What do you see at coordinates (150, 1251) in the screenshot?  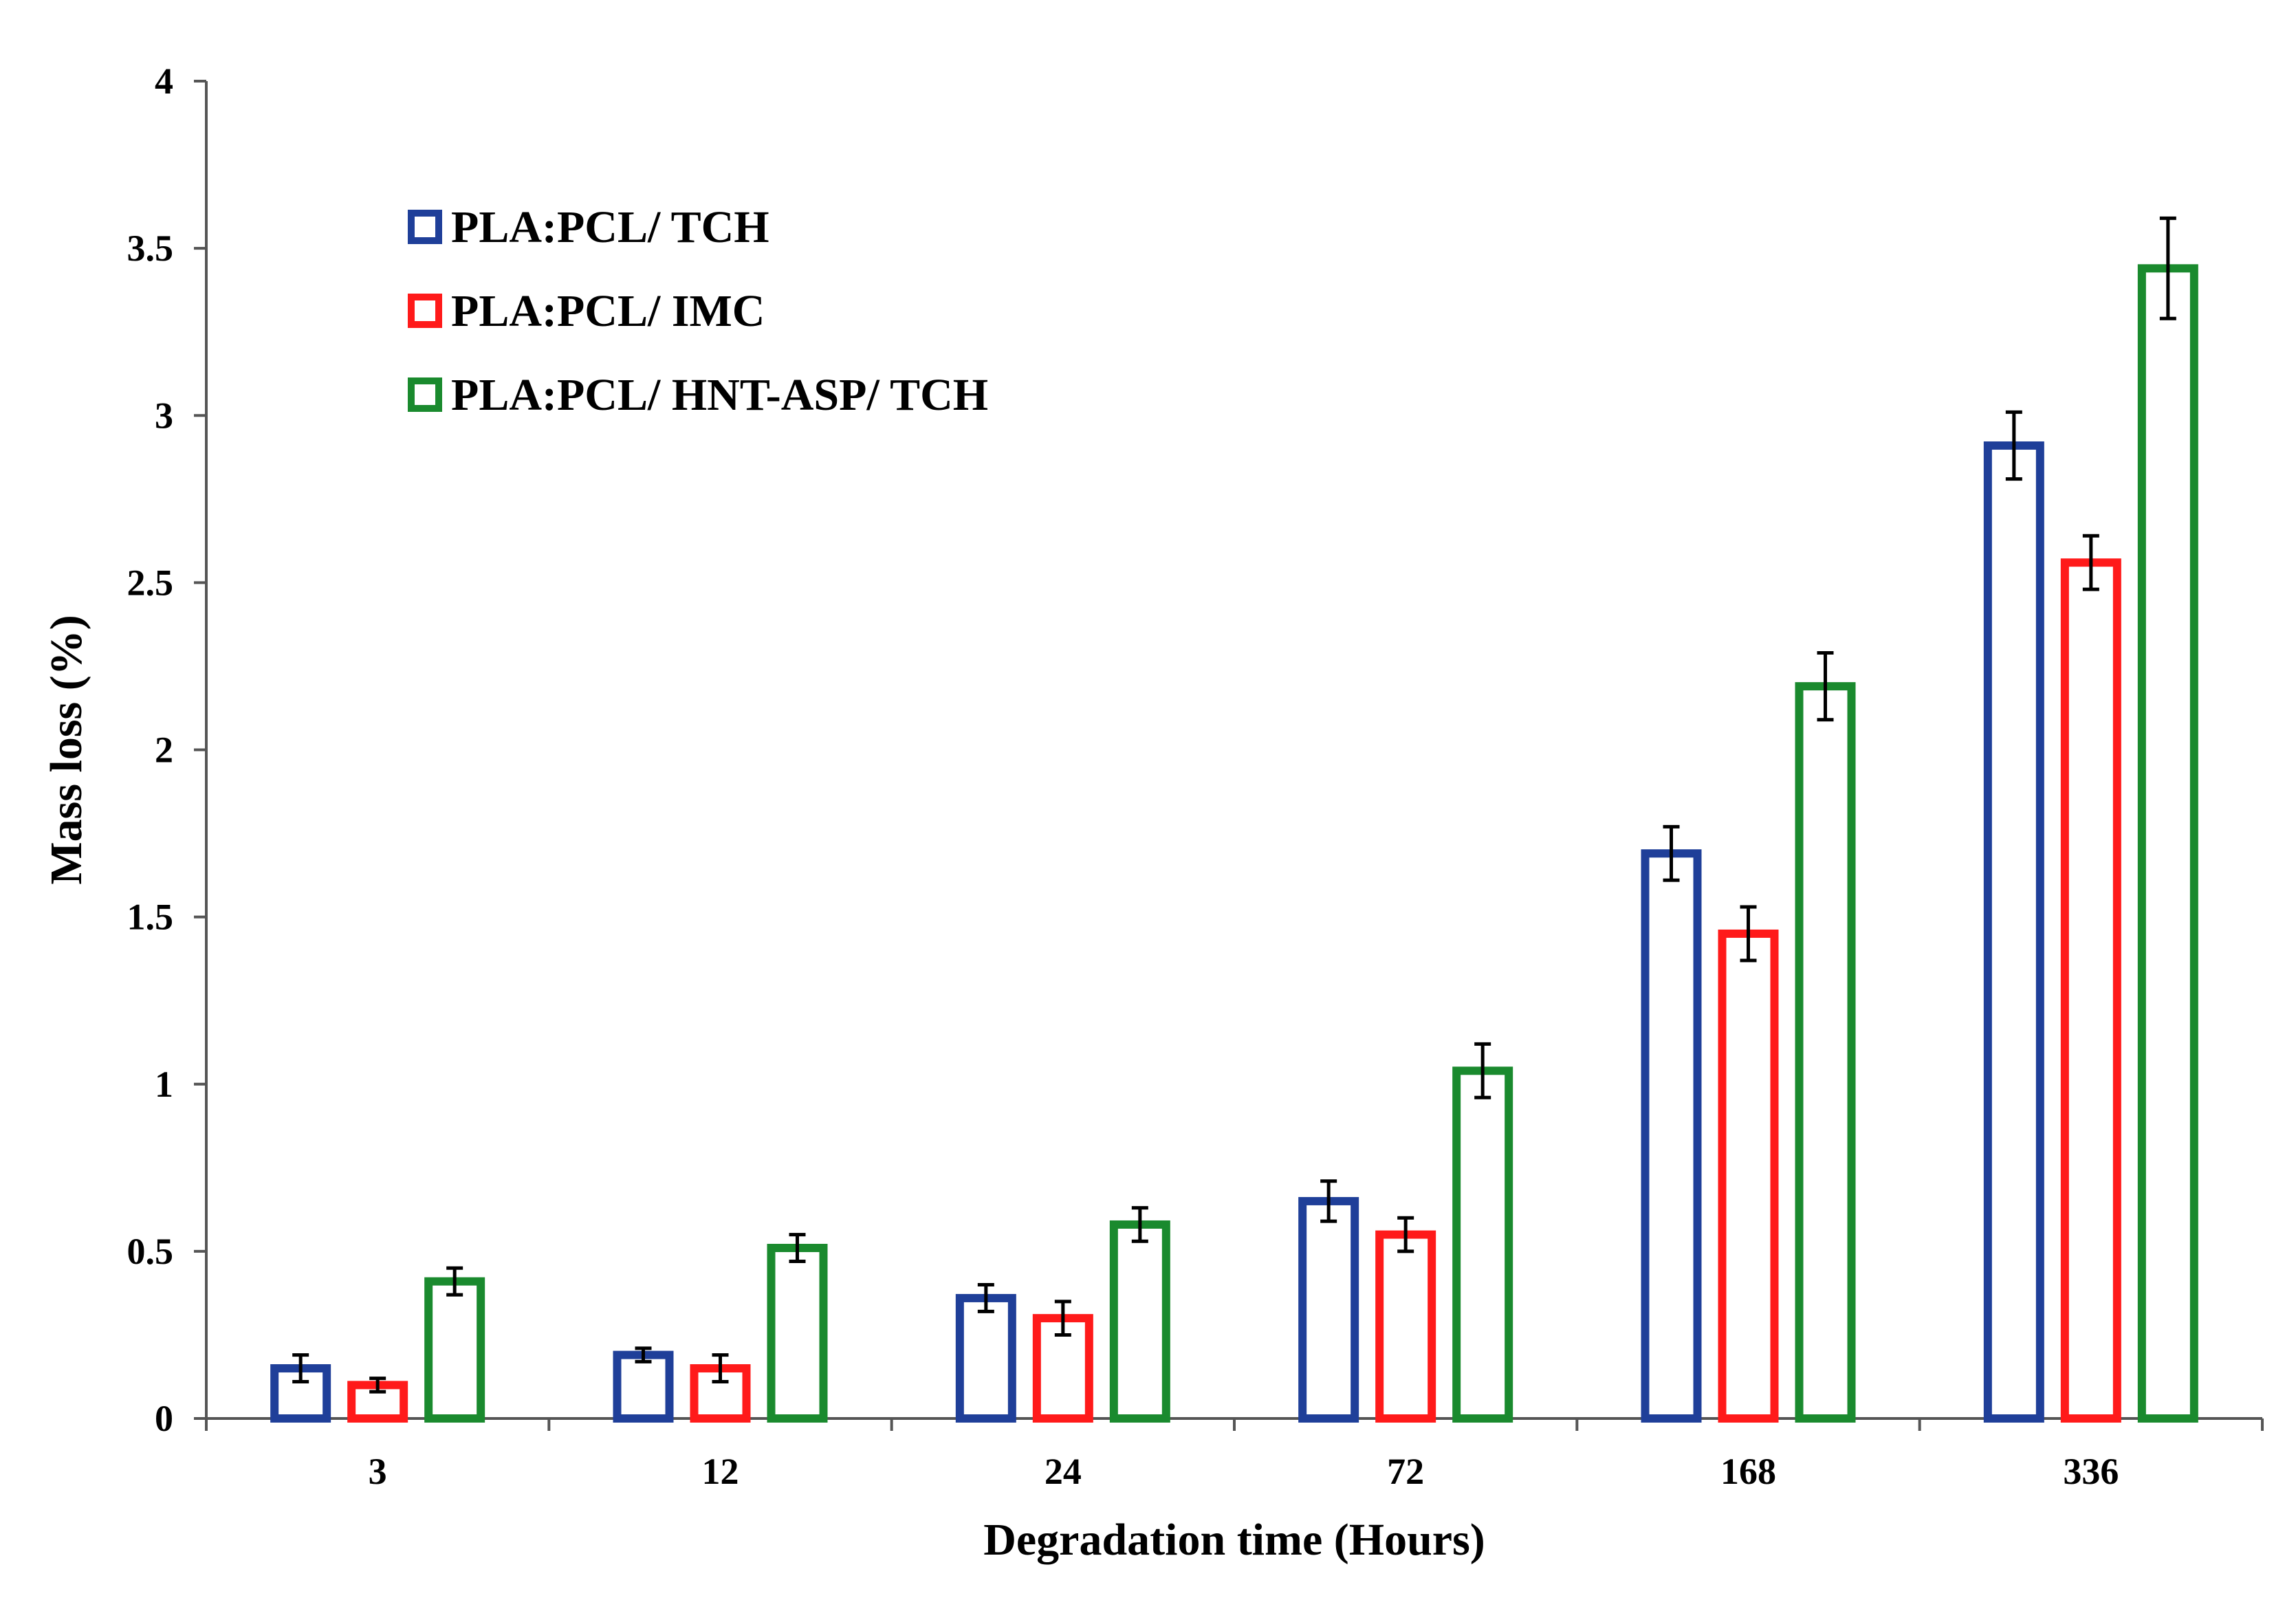 I see `y-tick-label: 0.5` at bounding box center [150, 1251].